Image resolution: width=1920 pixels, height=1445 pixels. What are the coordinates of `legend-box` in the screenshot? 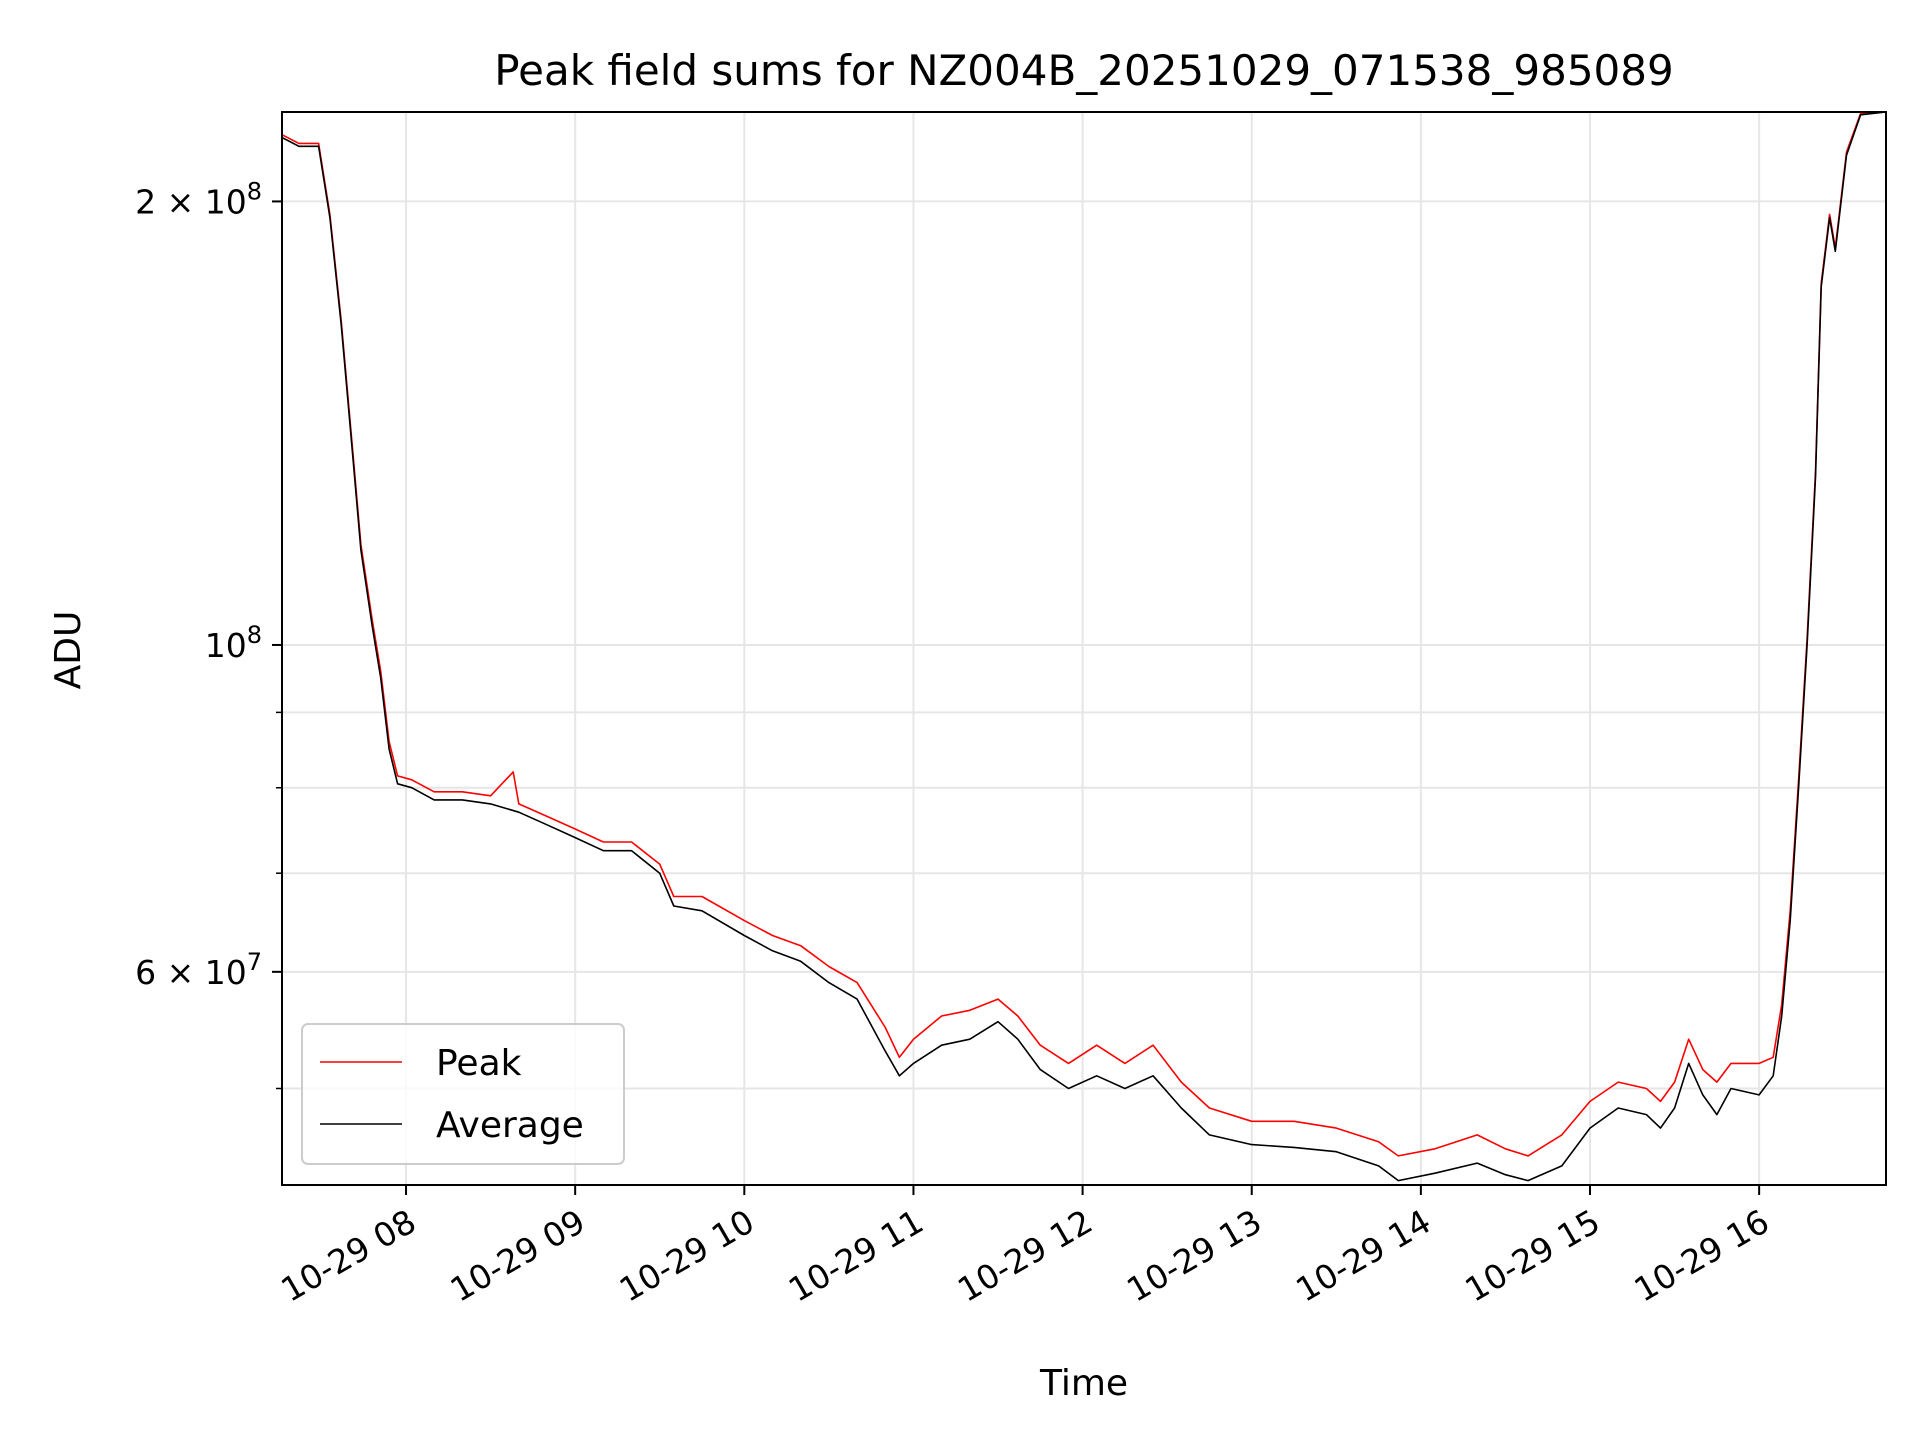 It's located at (463, 1094).